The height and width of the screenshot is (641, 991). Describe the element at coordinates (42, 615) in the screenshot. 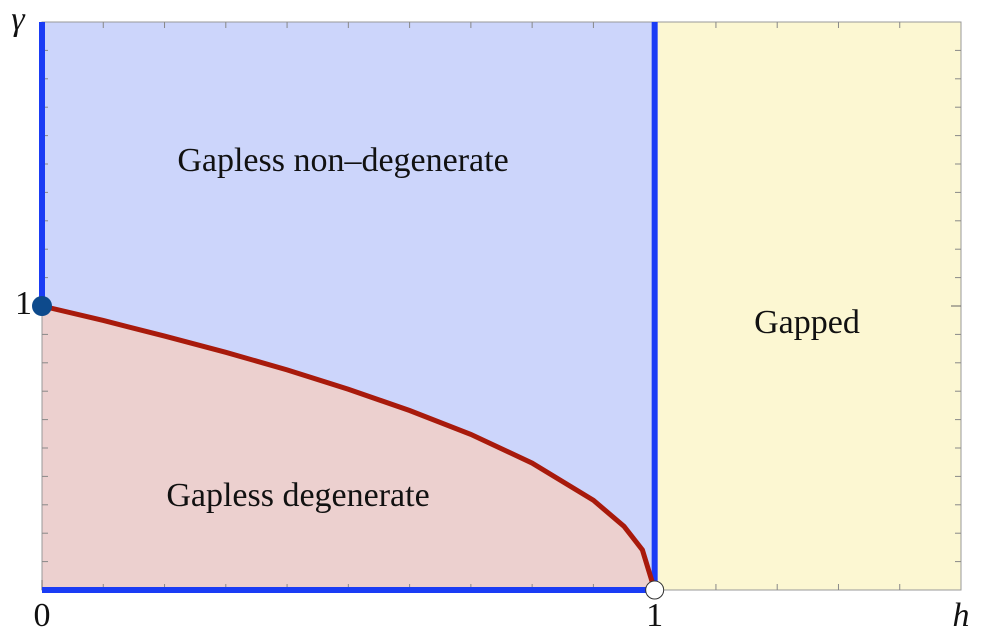

I see `x-tick-label: 0` at that location.